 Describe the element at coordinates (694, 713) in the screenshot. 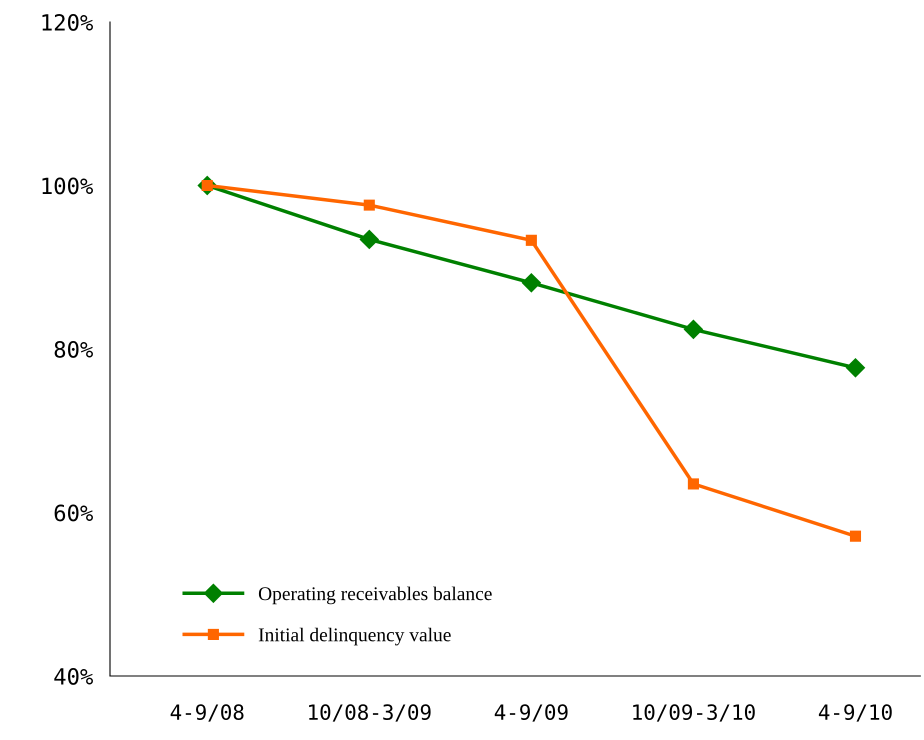

I see `x-tick-label: 10/09-3/10` at that location.